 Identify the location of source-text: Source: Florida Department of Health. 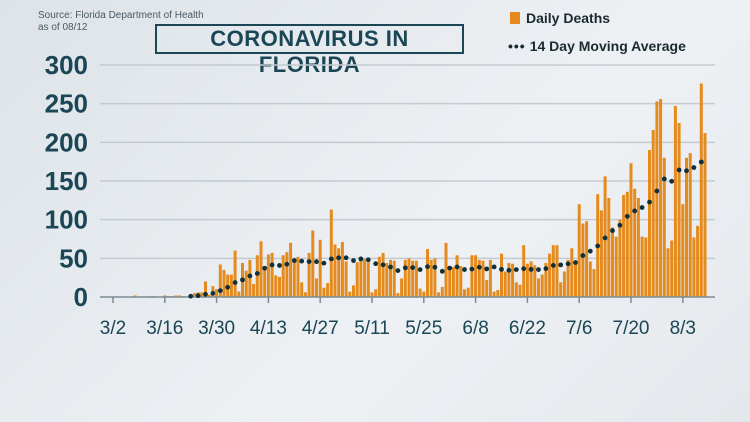
(121, 15).